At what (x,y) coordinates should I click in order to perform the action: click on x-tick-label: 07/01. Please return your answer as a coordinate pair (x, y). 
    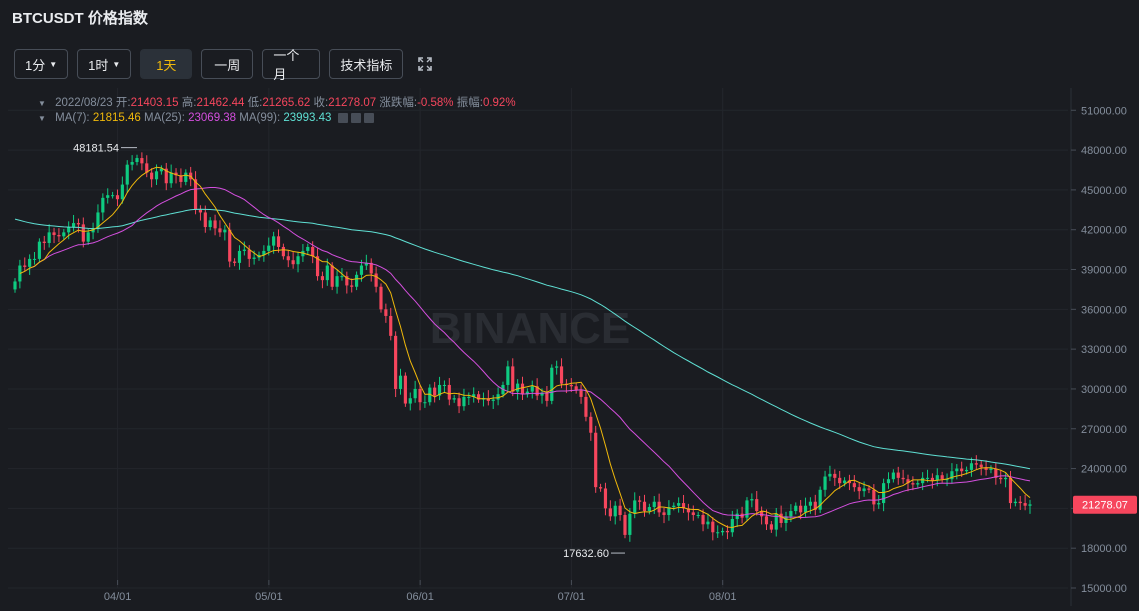
    Looking at the image, I should click on (572, 597).